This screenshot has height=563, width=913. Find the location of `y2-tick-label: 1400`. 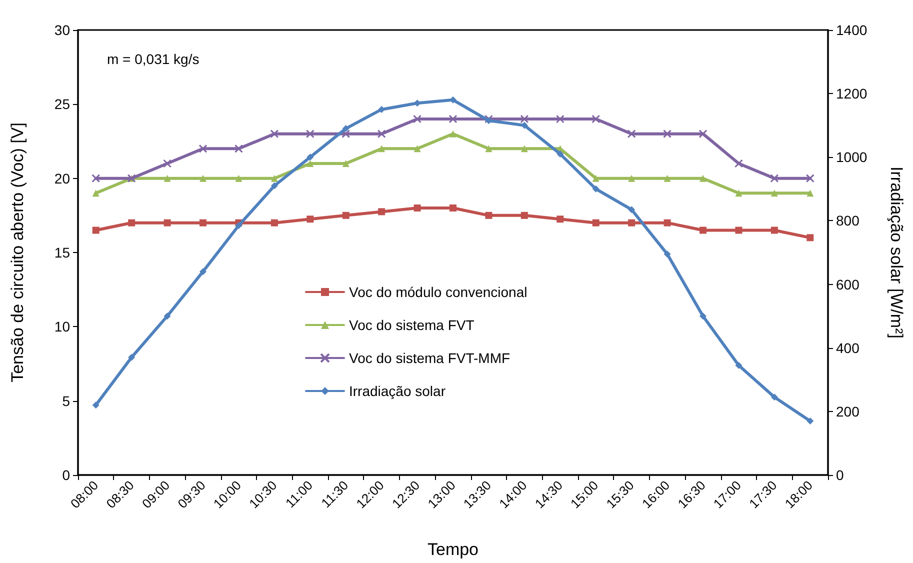

y2-tick-label: 1400 is located at coordinates (852, 30).